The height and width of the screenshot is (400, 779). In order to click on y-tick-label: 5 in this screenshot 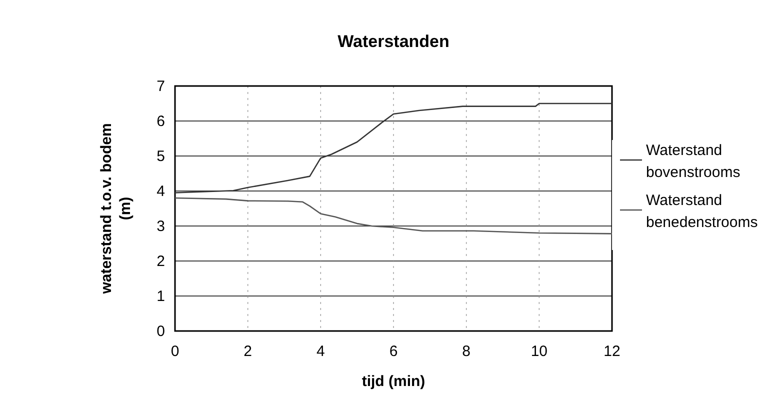, I will do `click(160, 156)`.